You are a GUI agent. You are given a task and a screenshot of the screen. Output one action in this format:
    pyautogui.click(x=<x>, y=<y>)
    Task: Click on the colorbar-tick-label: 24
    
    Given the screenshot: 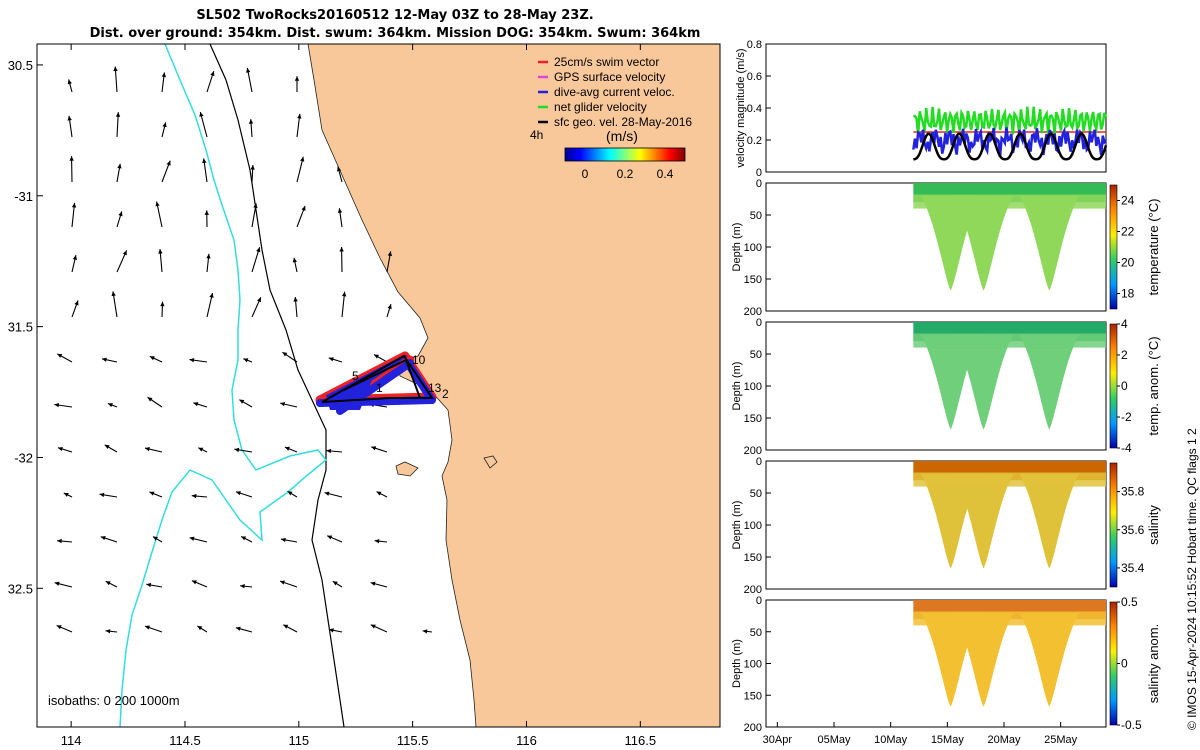 What is the action you would take?
    pyautogui.click(x=1128, y=201)
    